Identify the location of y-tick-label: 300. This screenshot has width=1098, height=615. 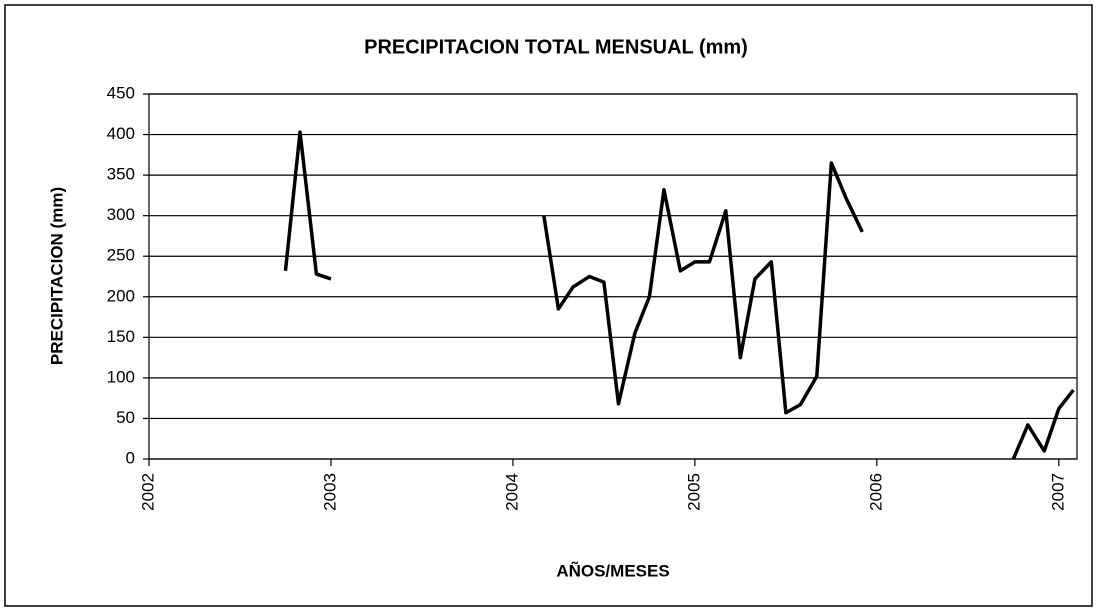
(121, 214).